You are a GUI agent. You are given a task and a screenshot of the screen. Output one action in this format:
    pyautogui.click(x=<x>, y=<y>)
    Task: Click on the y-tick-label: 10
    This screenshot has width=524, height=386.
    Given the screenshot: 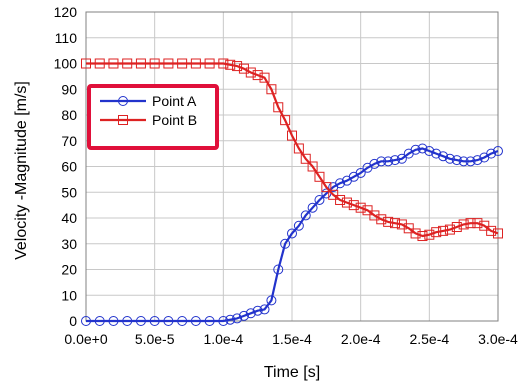 What is the action you would take?
    pyautogui.click(x=69, y=295)
    